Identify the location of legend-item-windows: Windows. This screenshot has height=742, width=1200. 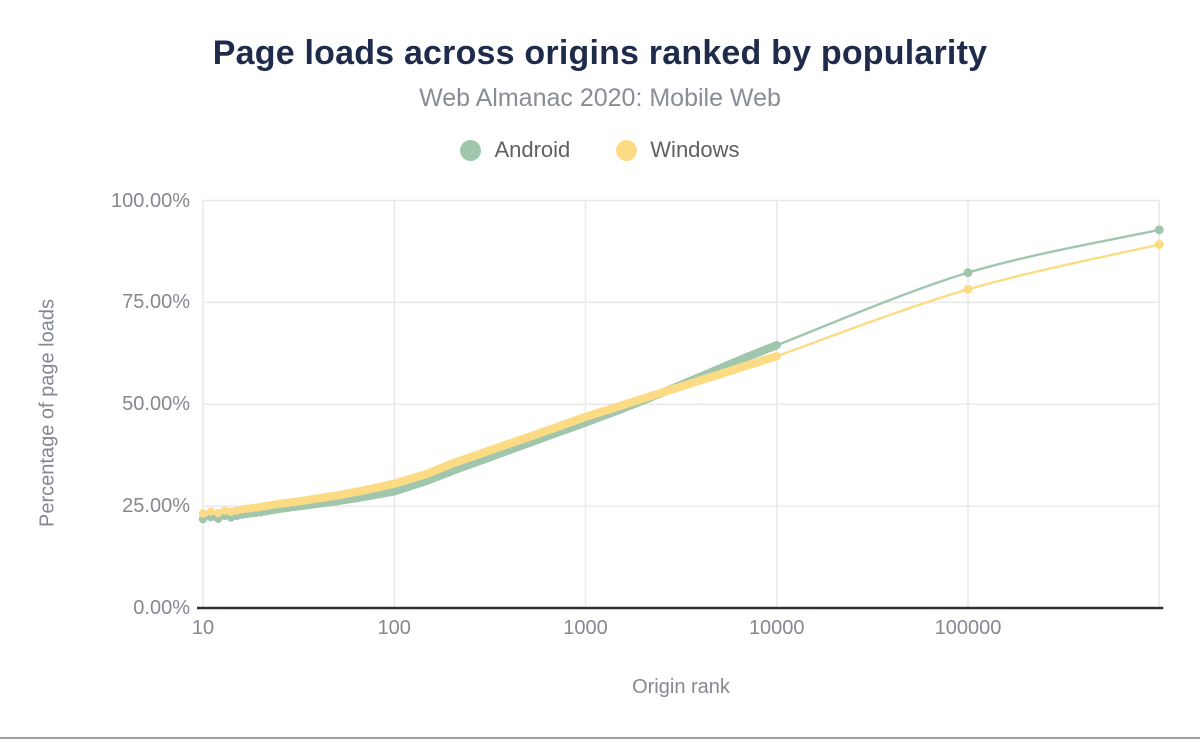
(678, 150).